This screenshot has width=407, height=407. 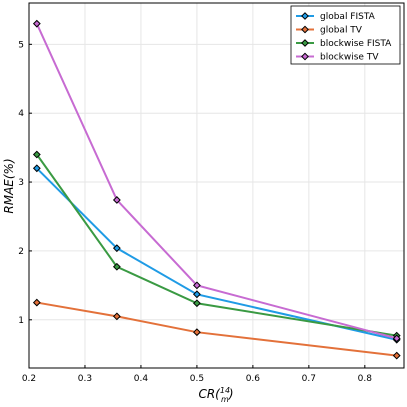 I want to click on x-axis-label-fraction-num: 14, so click(x=225, y=390).